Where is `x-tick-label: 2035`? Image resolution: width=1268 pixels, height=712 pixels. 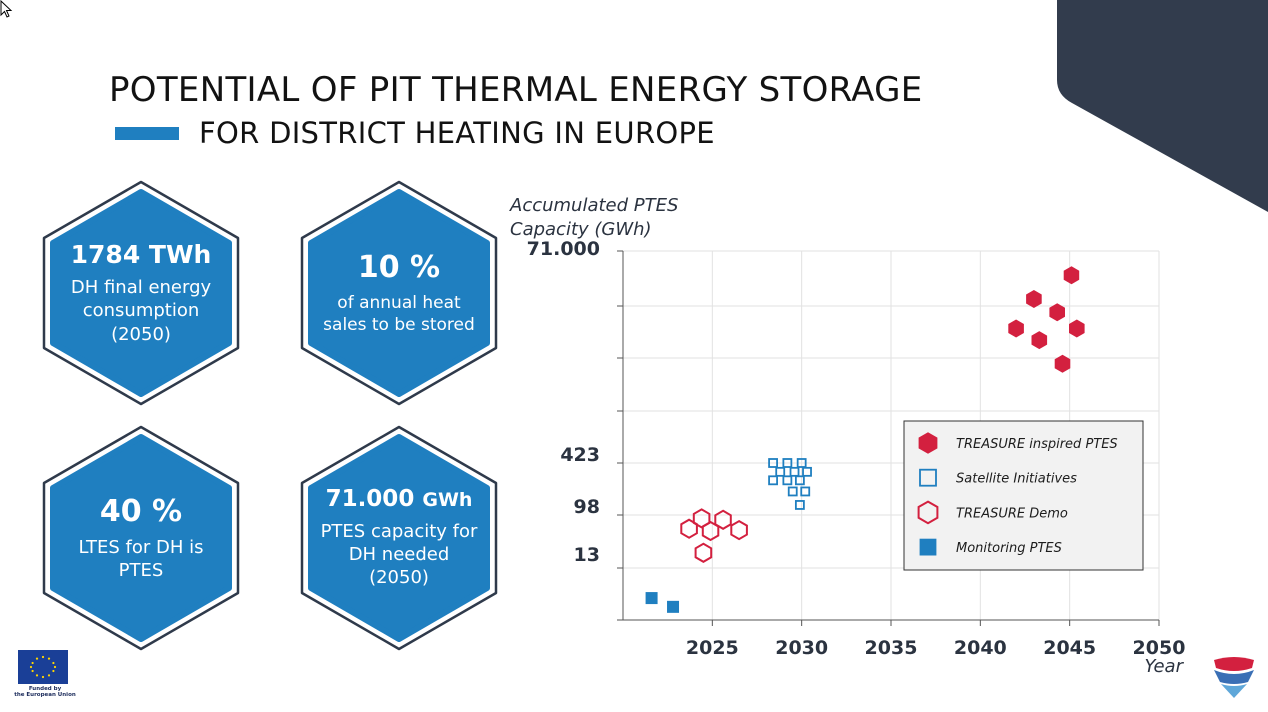 x-tick-label: 2035 is located at coordinates (891, 648).